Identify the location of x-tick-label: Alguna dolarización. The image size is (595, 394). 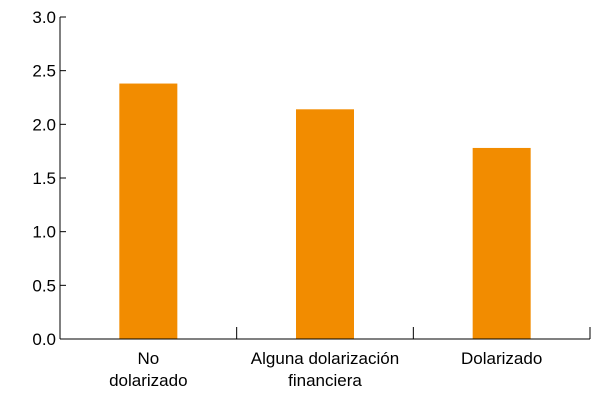
(325, 358).